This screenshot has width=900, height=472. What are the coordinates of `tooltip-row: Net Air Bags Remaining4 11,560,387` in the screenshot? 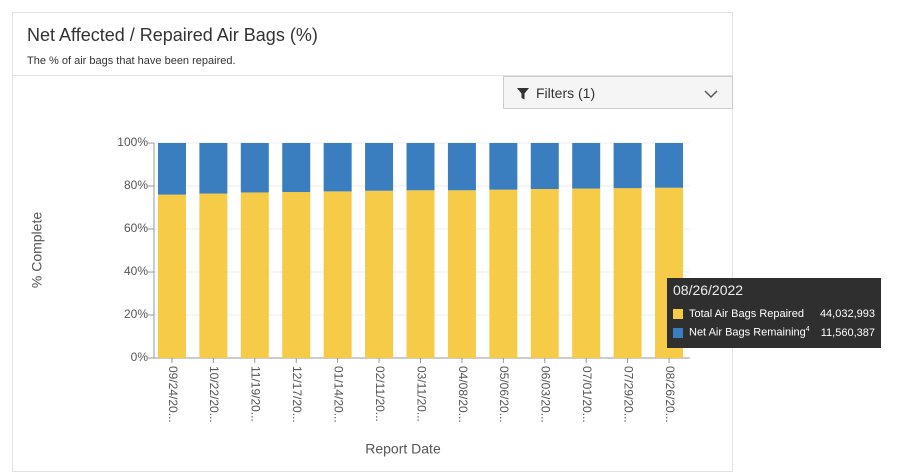 It's located at (774, 332).